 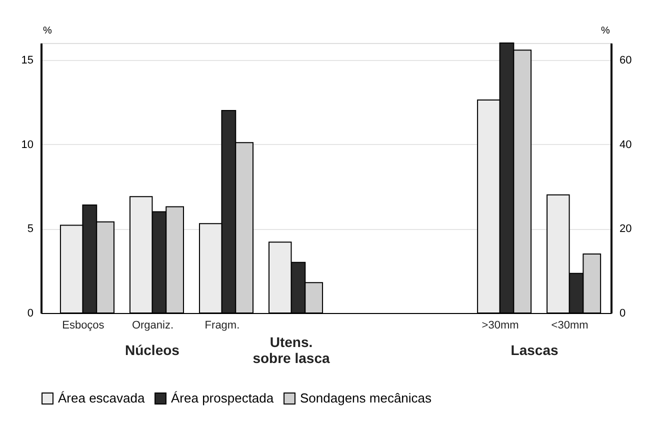 What do you see at coordinates (83, 326) in the screenshot?
I see `x-tick-label: Esboços` at bounding box center [83, 326].